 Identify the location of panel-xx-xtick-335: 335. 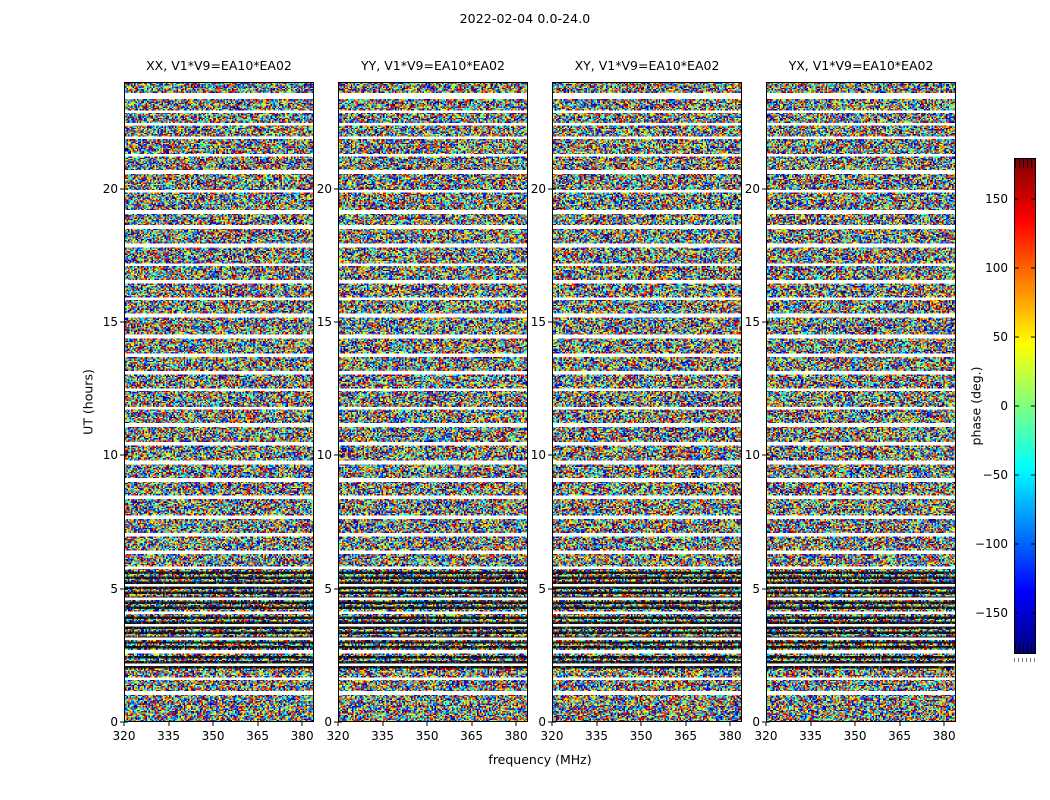
(168, 736).